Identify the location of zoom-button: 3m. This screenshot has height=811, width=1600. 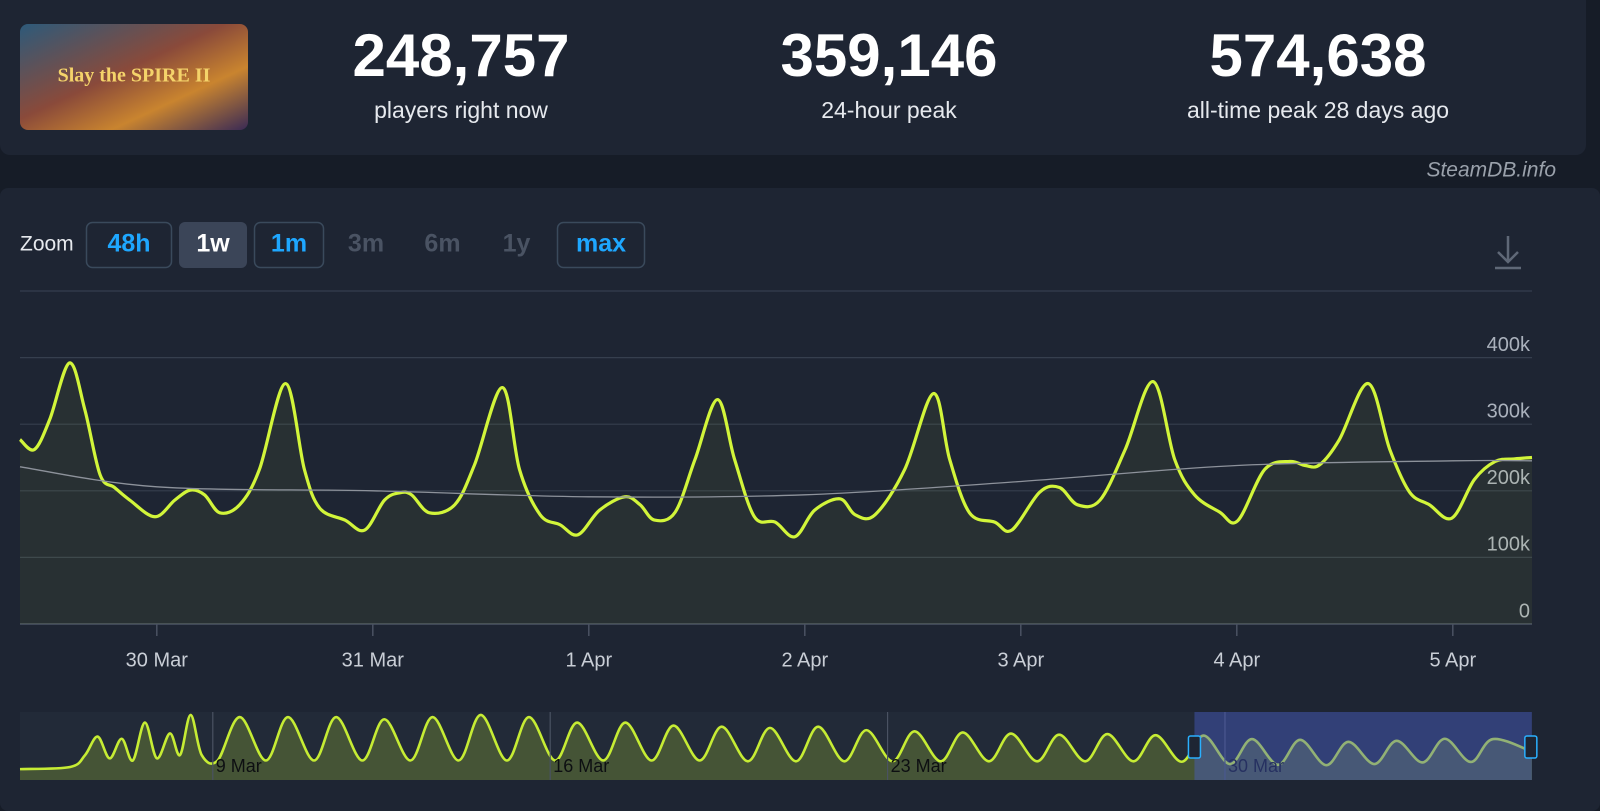
(366, 244).